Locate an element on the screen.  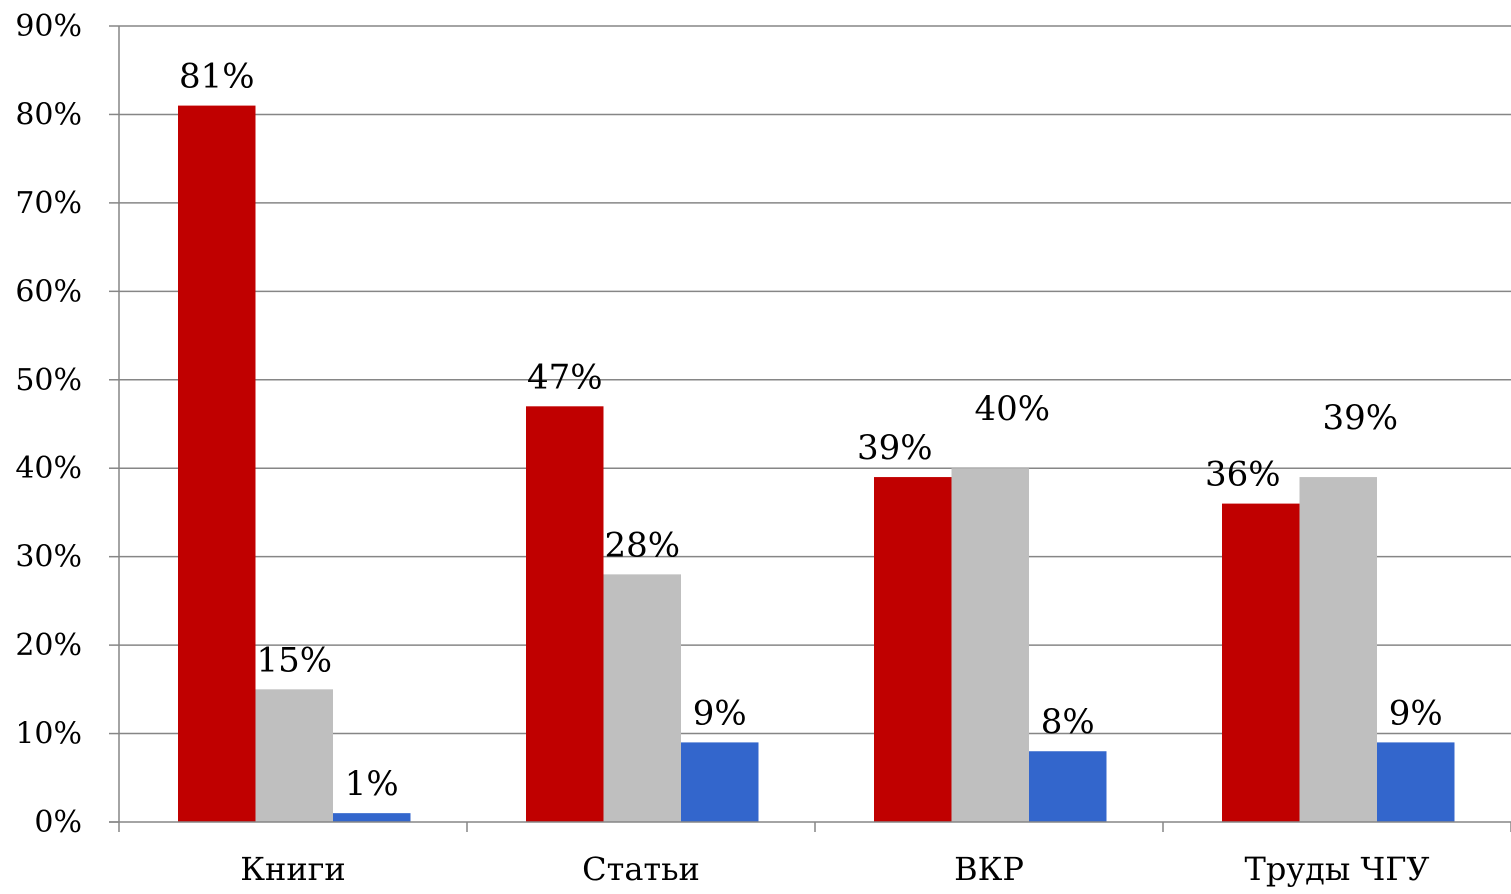
y-tick-label: 20% is located at coordinates (48, 645).